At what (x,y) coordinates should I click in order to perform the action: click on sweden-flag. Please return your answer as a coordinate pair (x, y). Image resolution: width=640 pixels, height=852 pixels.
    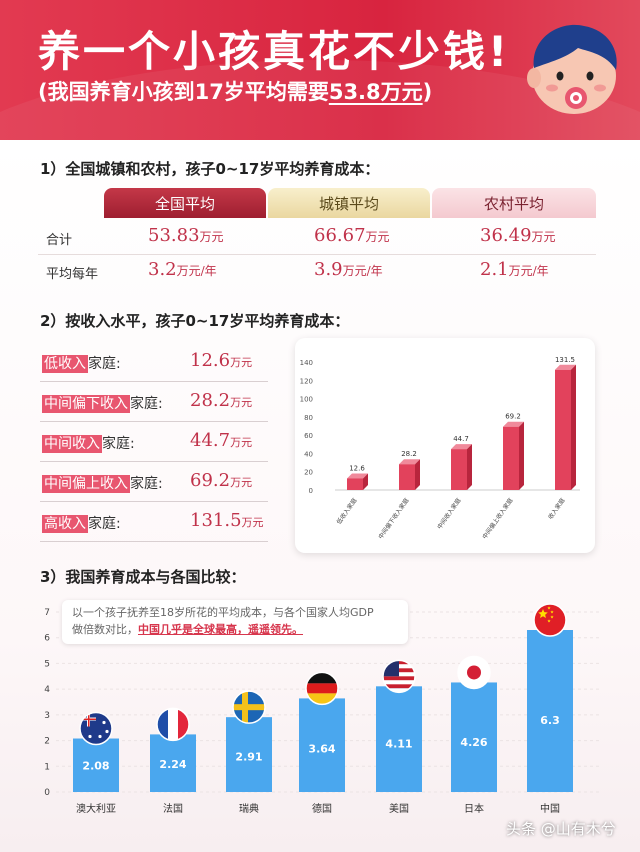
    Looking at the image, I should click on (249, 707).